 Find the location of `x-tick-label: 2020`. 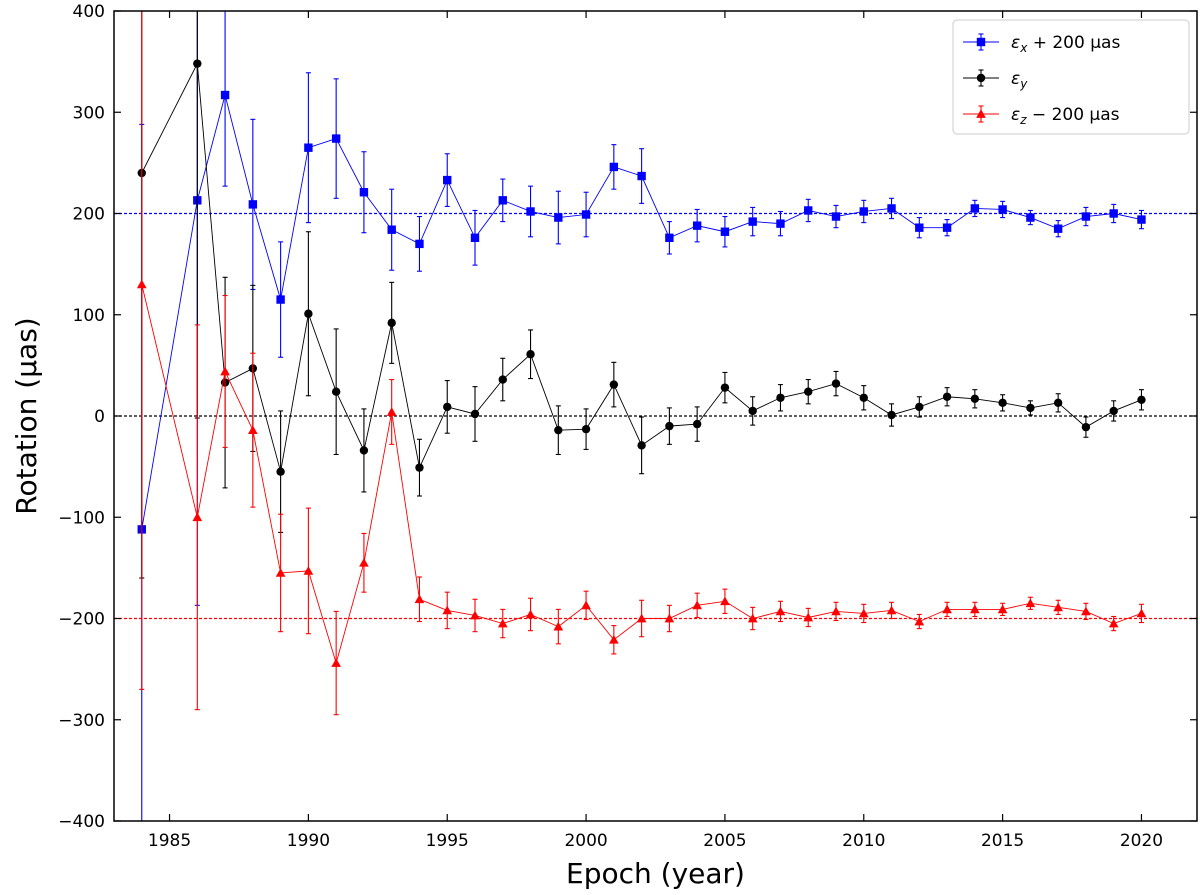

x-tick-label: 2020 is located at coordinates (1141, 841).